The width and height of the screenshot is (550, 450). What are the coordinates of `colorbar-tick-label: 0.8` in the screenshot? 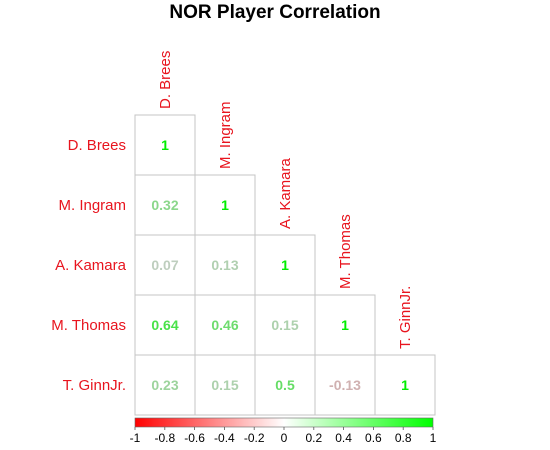 It's located at (403, 438).